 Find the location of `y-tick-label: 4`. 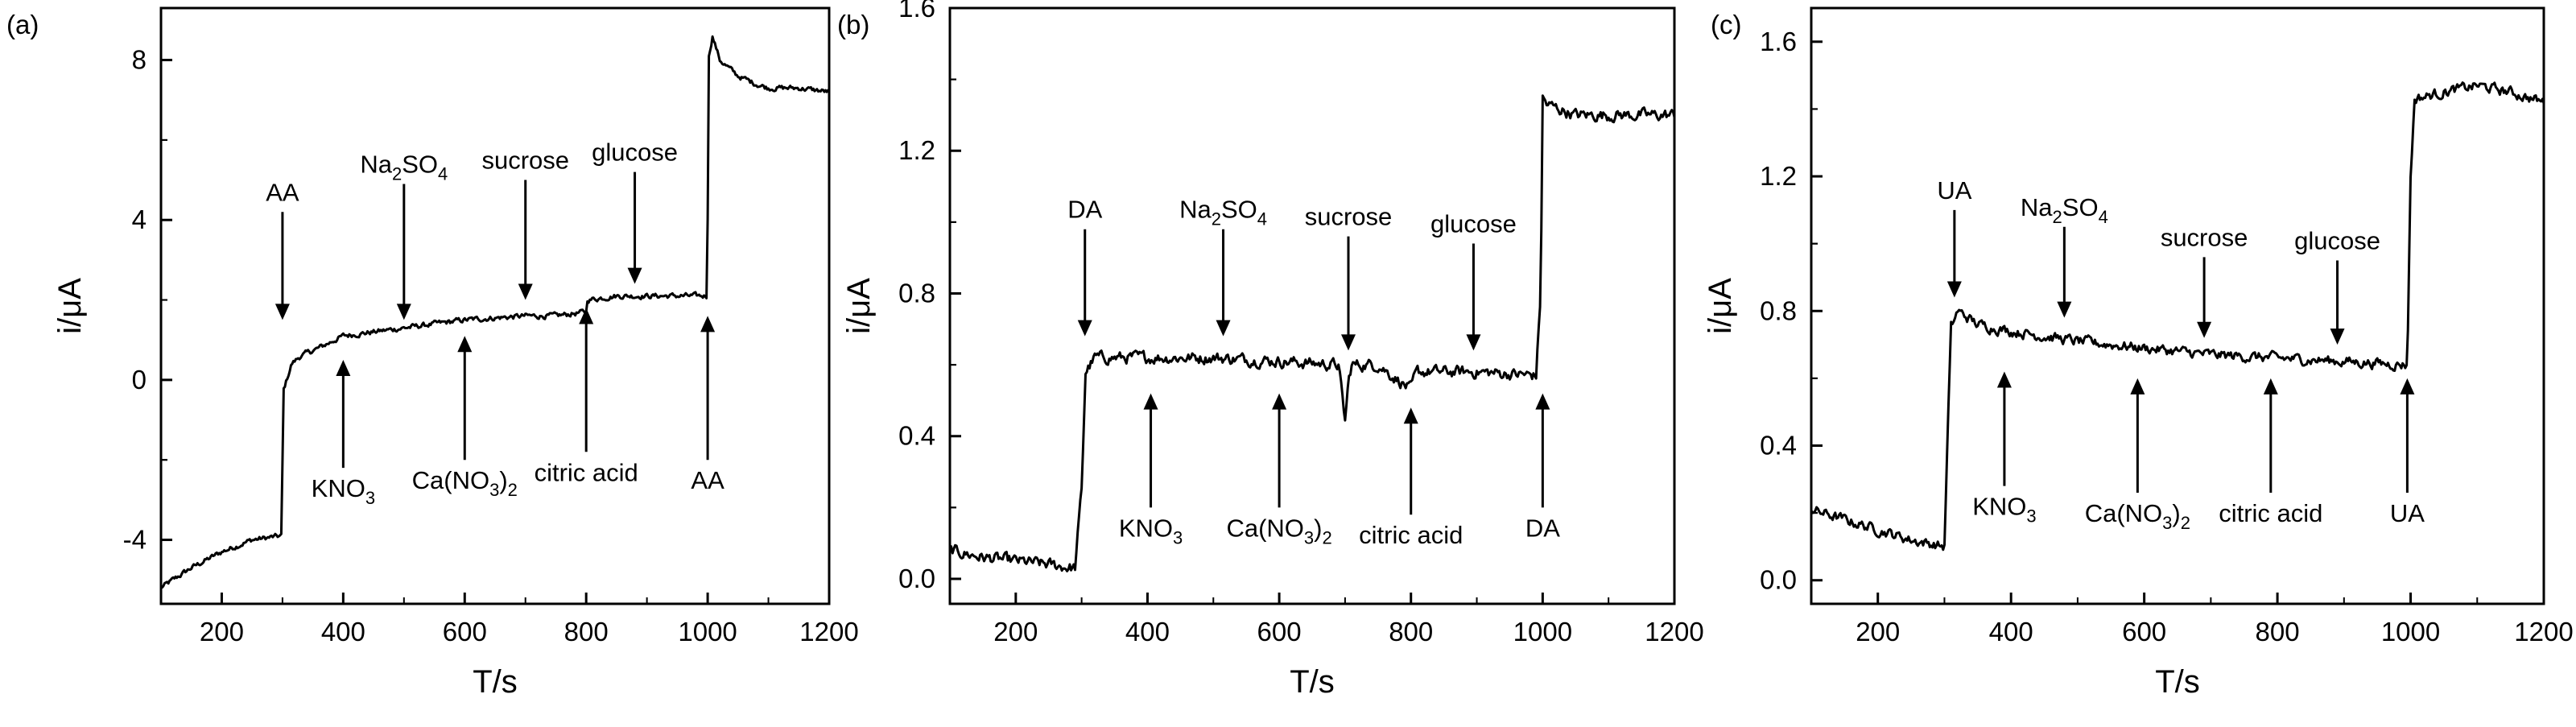

y-tick-label: 4 is located at coordinates (139, 219).